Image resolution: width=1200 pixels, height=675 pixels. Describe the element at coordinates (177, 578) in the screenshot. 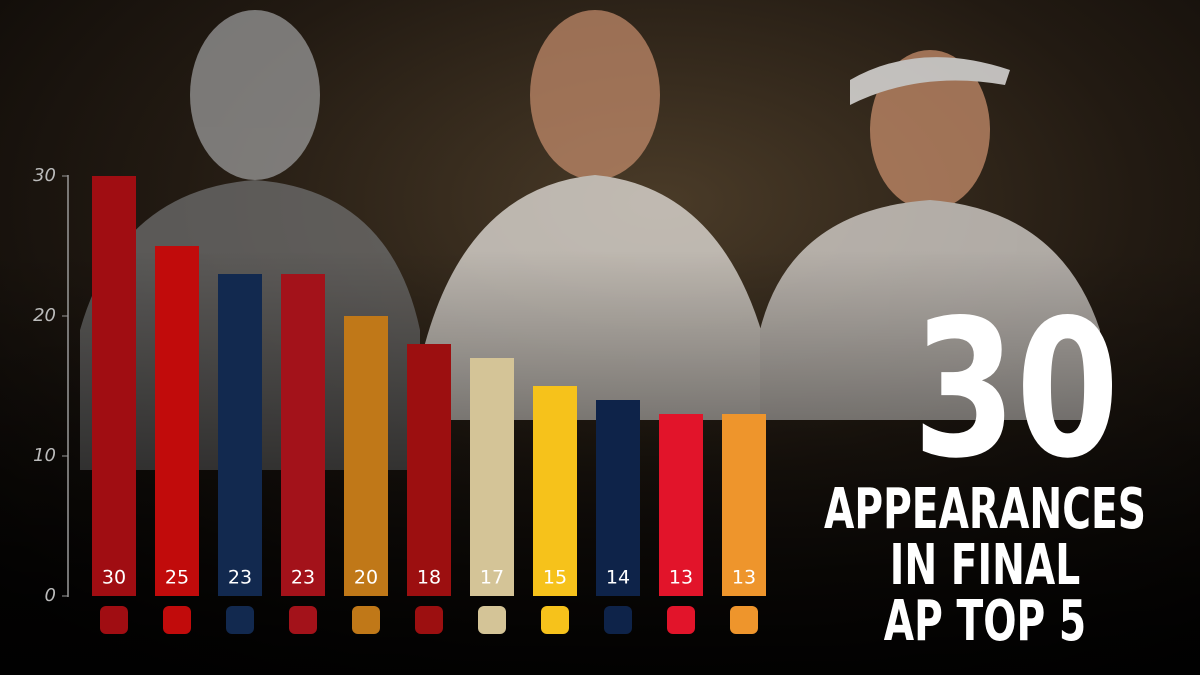

I see `value-label: 25` at that location.